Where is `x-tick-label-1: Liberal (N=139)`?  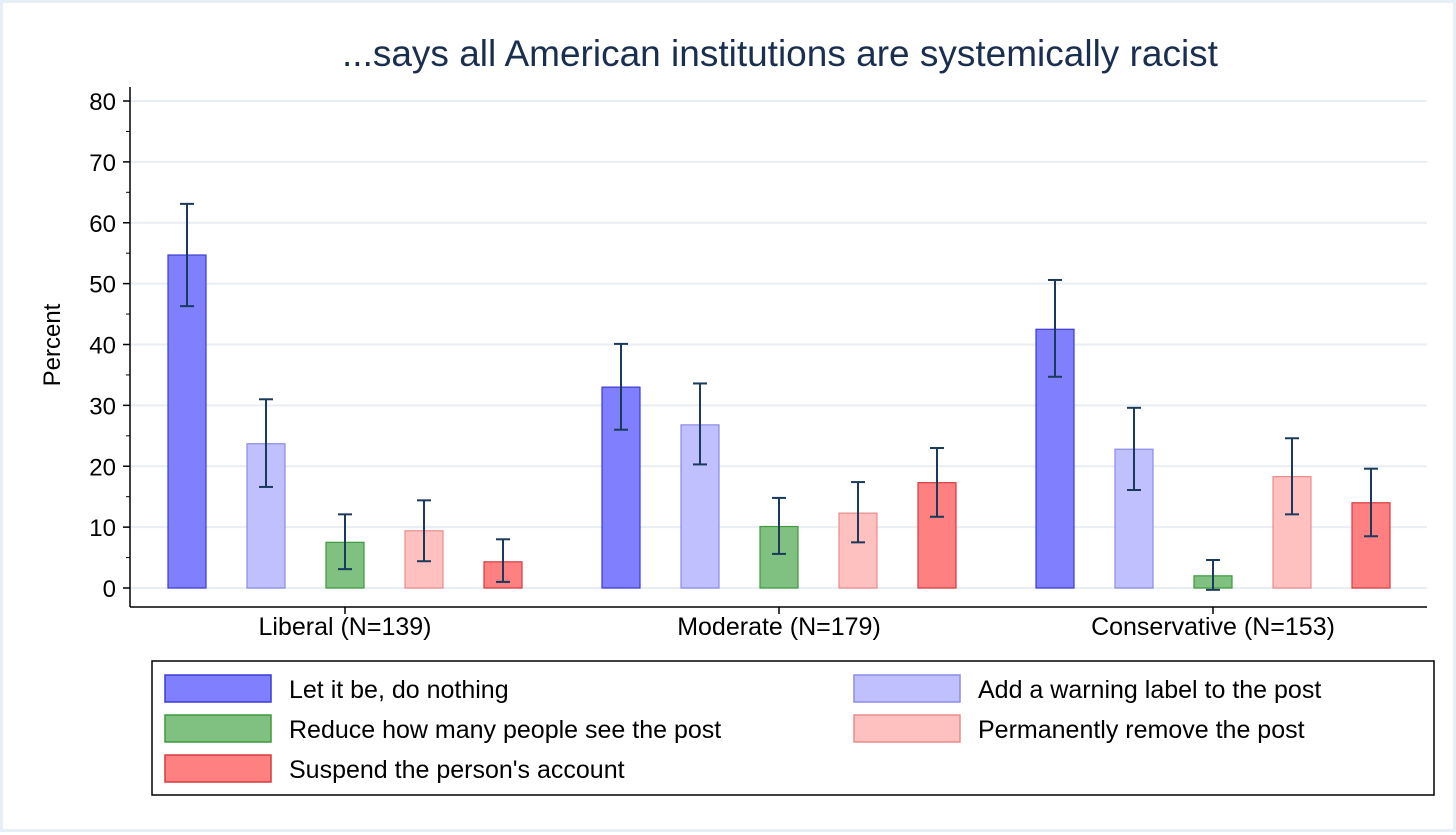 x-tick-label-1: Liberal (N=139) is located at coordinates (344, 627).